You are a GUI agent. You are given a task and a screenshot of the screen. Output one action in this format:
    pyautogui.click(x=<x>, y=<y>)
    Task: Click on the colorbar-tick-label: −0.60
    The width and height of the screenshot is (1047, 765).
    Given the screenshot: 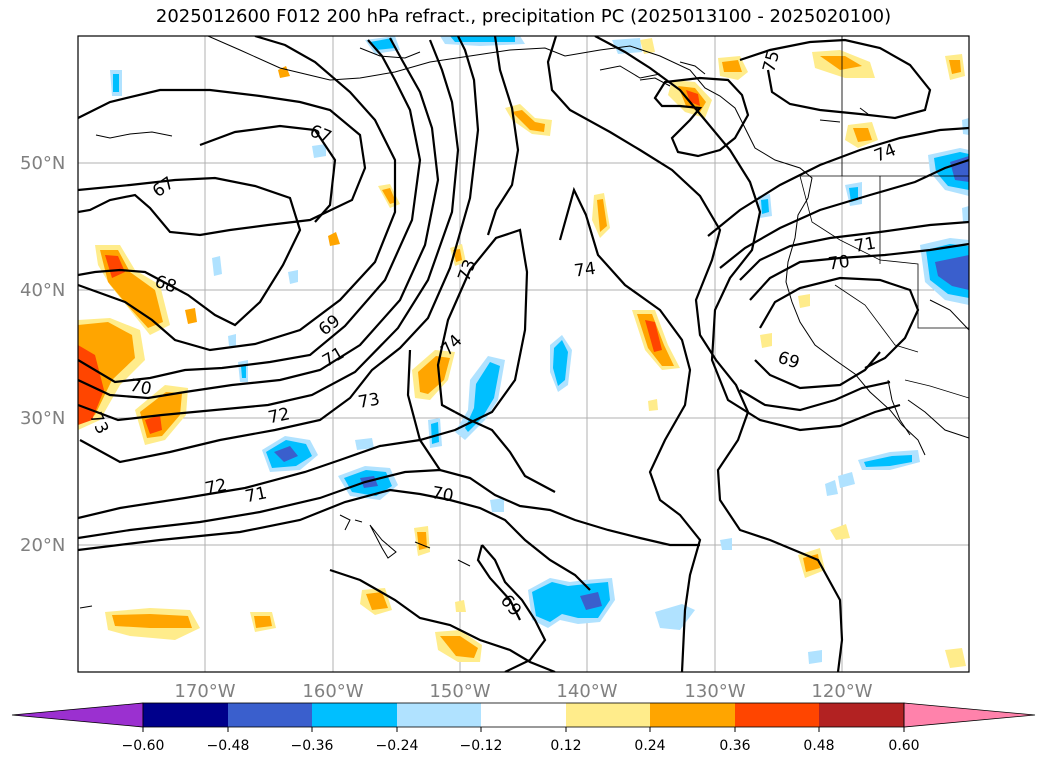 What is the action you would take?
    pyautogui.click(x=143, y=746)
    